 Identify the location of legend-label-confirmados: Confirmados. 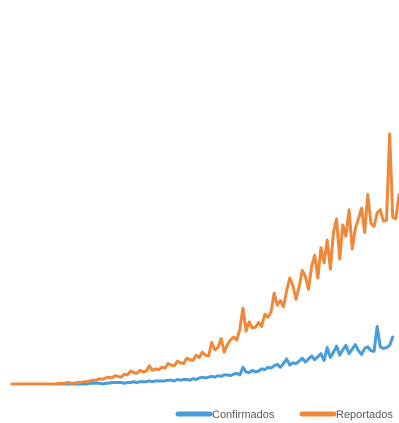
(243, 415).